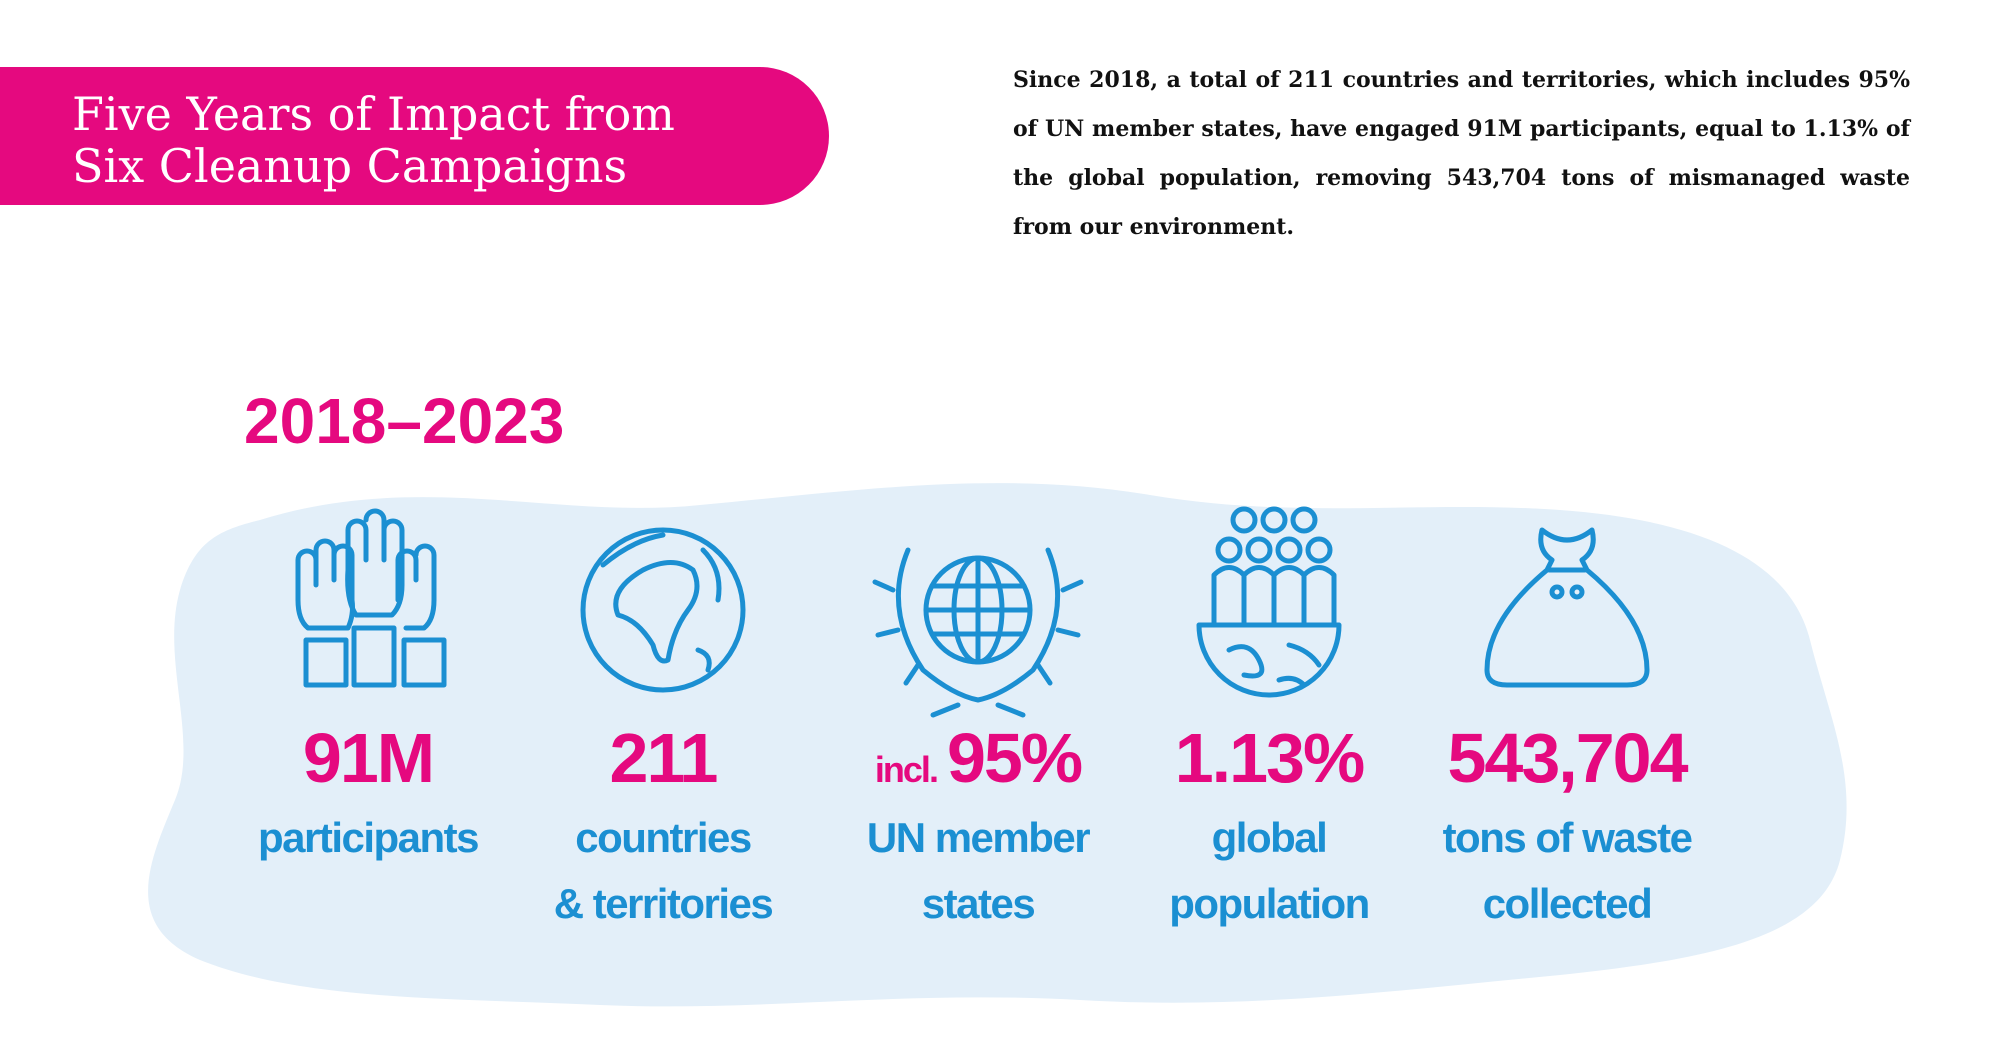 The height and width of the screenshot is (1059, 2000). Describe the element at coordinates (1014, 758) in the screenshot. I see `stat-number: 95%` at that location.